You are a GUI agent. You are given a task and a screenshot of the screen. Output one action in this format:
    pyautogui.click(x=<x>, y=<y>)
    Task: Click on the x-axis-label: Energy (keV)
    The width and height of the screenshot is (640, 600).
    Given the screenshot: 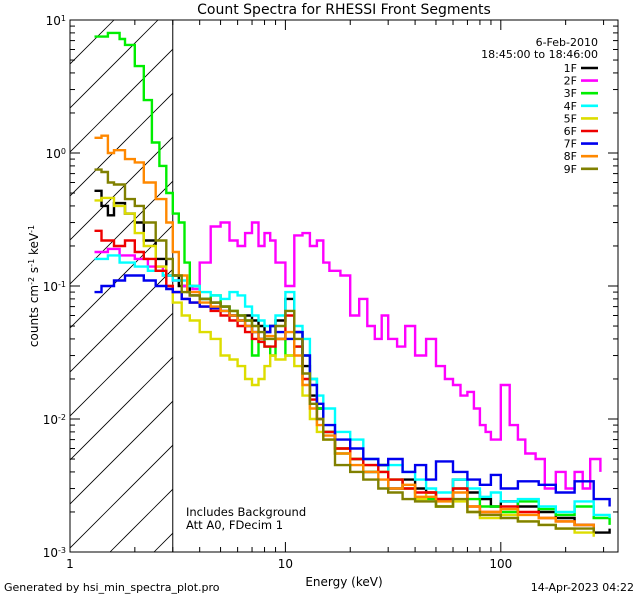 What is the action you would take?
    pyautogui.click(x=343, y=582)
    